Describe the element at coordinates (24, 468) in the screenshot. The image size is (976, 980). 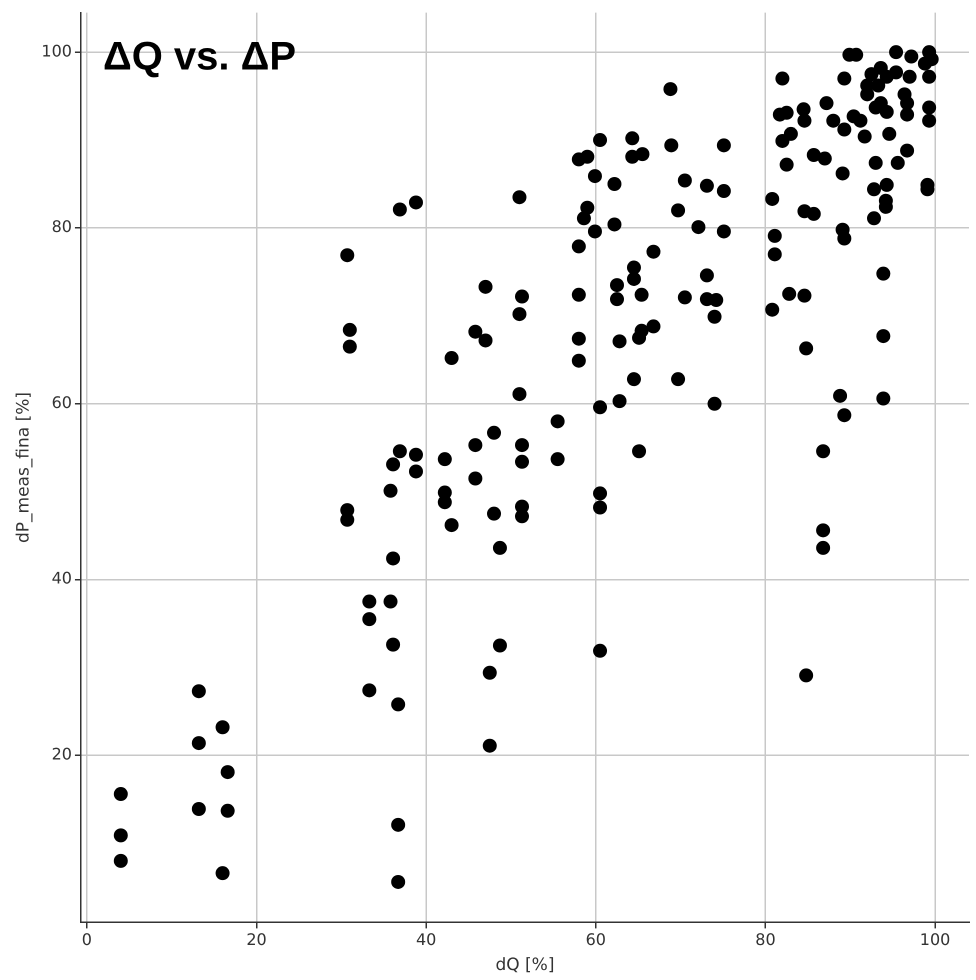
I see `y-axis-title: dP_meas_fina [%]` at that location.